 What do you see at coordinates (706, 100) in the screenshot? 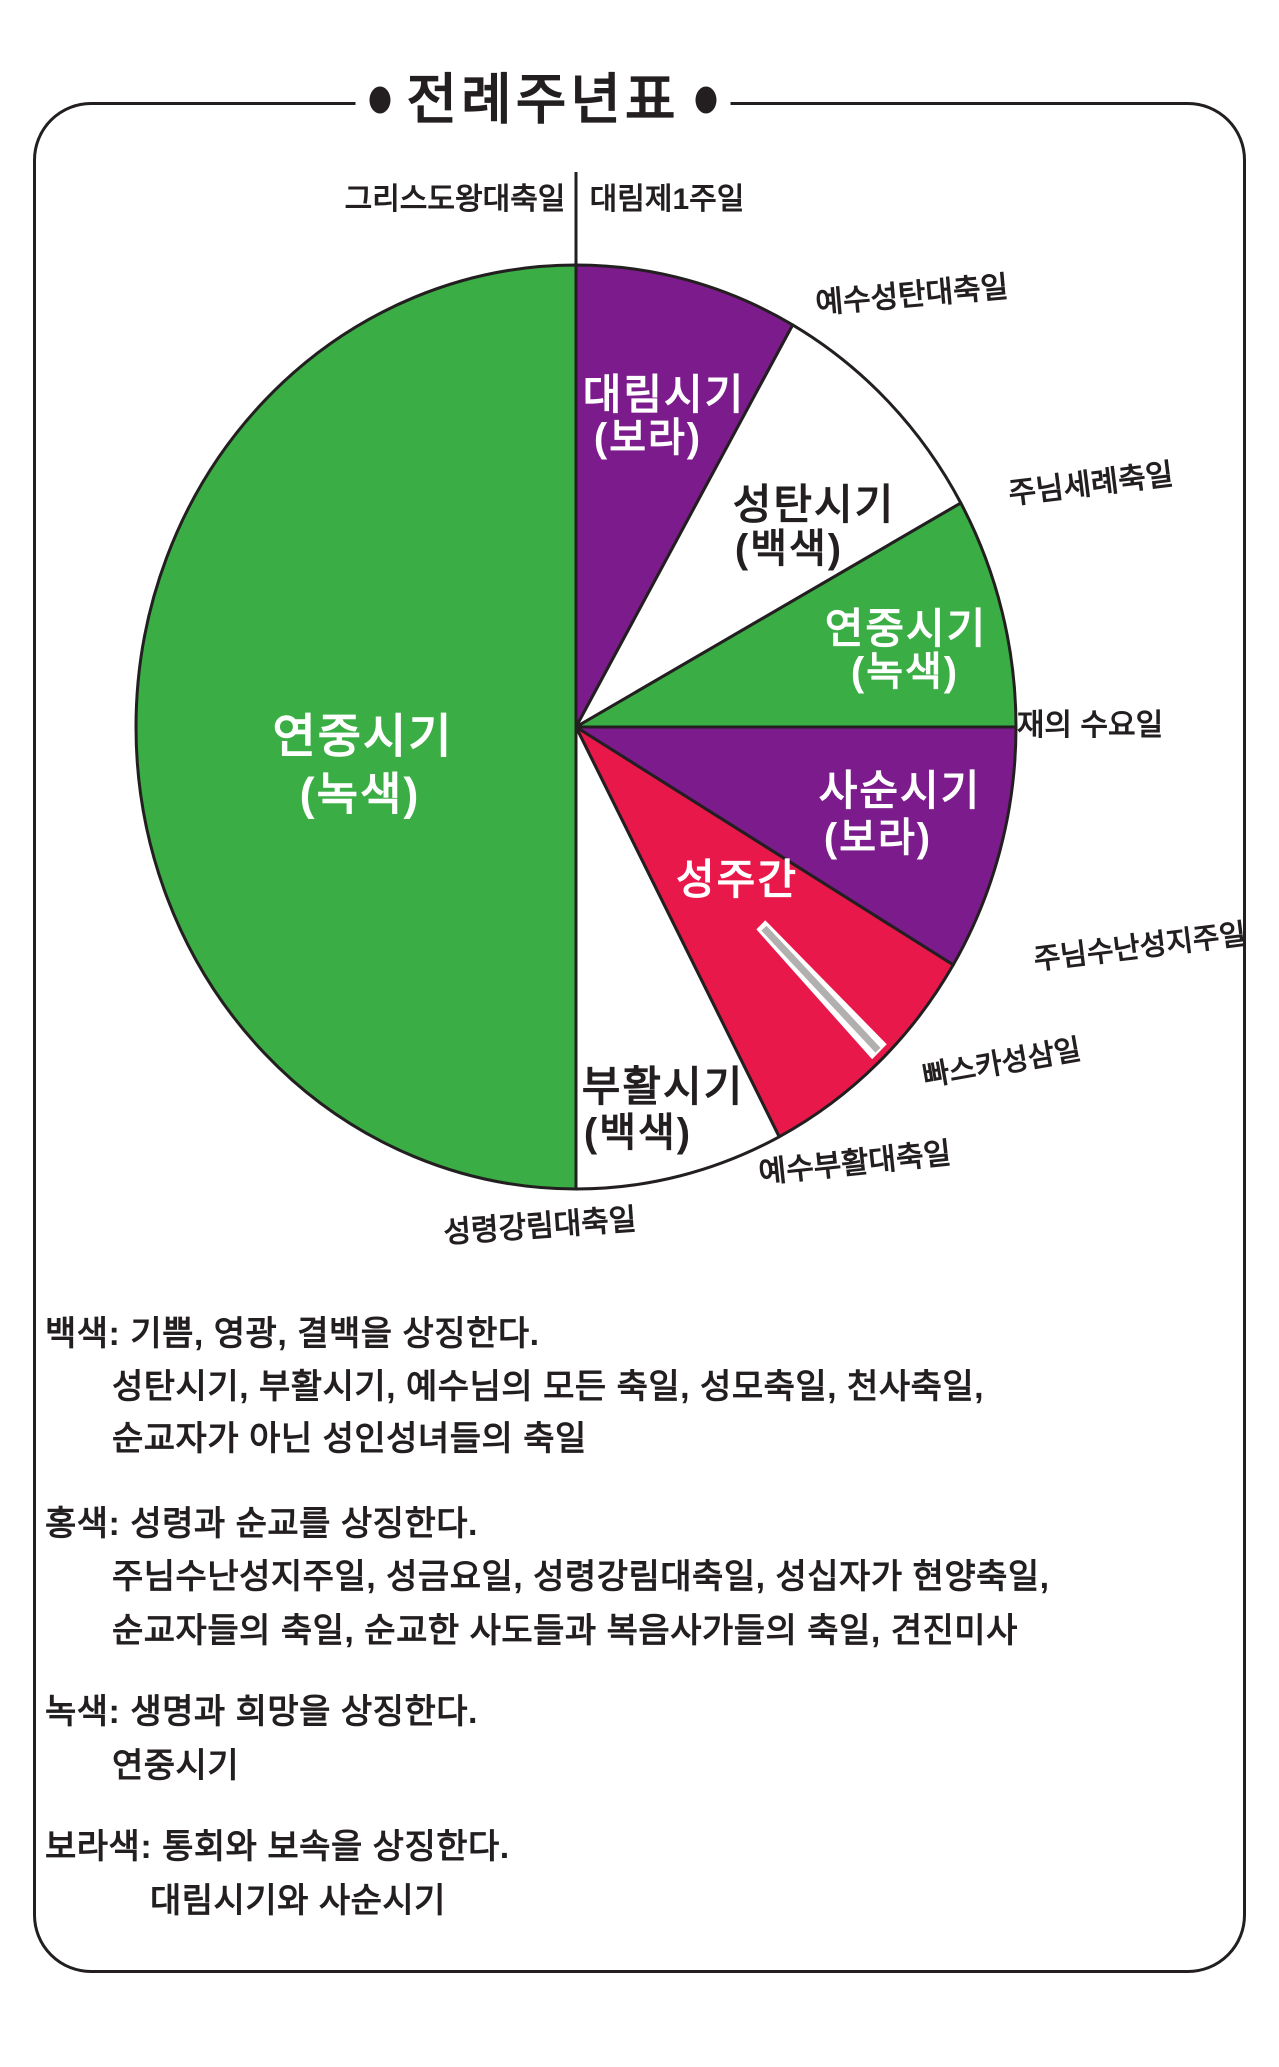
I see `title-bullet-right-icon` at bounding box center [706, 100].